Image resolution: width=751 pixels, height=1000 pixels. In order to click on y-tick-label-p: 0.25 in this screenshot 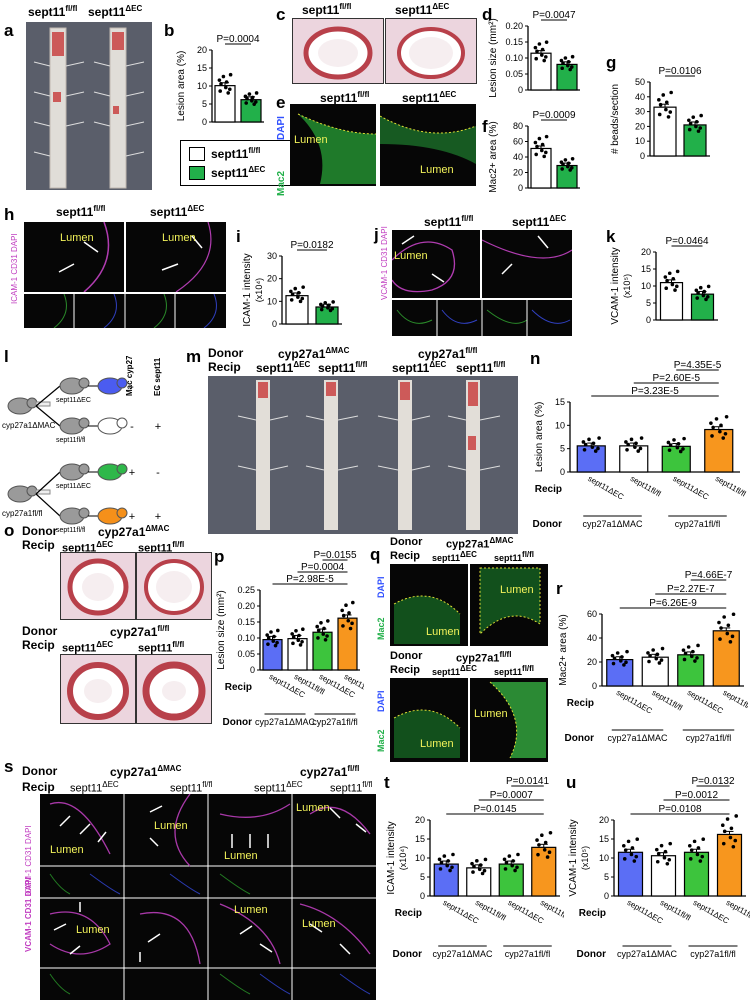, I will do `click(246, 590)`.